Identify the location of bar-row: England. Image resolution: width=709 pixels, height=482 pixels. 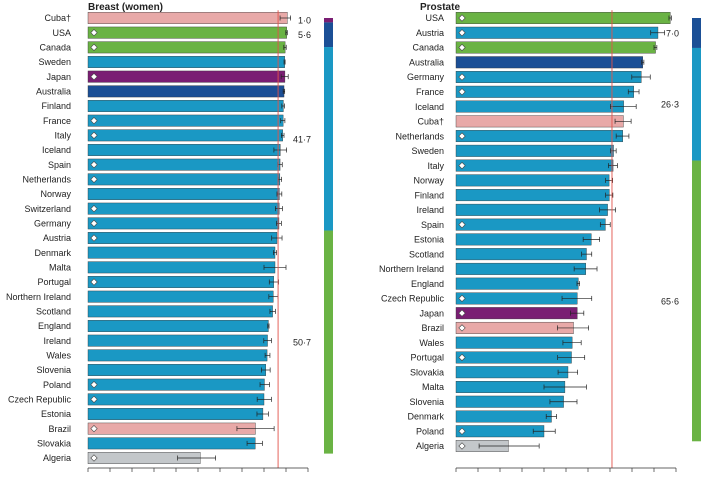
(495, 283).